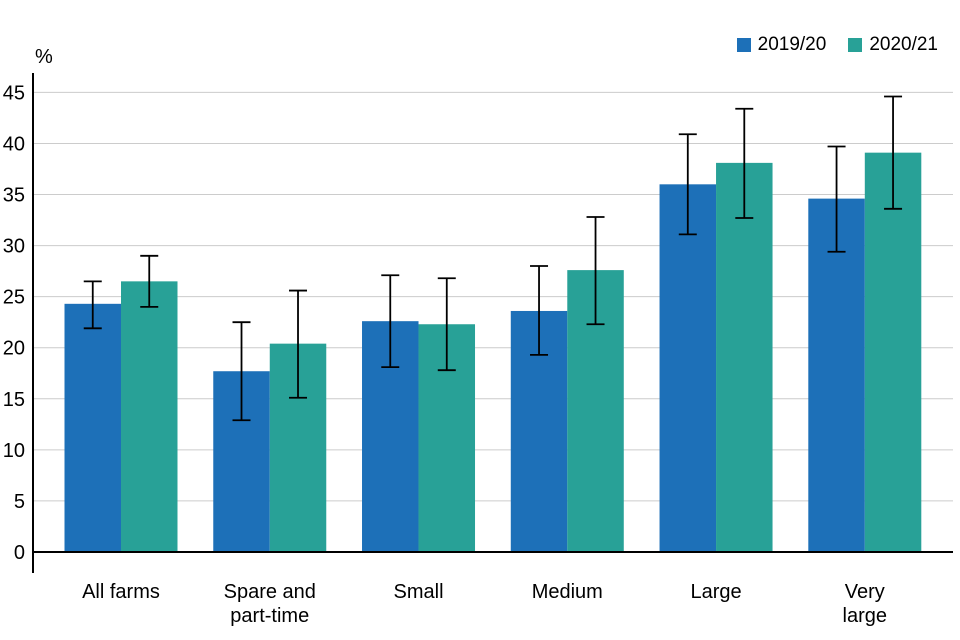 The height and width of the screenshot is (640, 960). I want to click on x-tick-label: Medium, so click(567, 592).